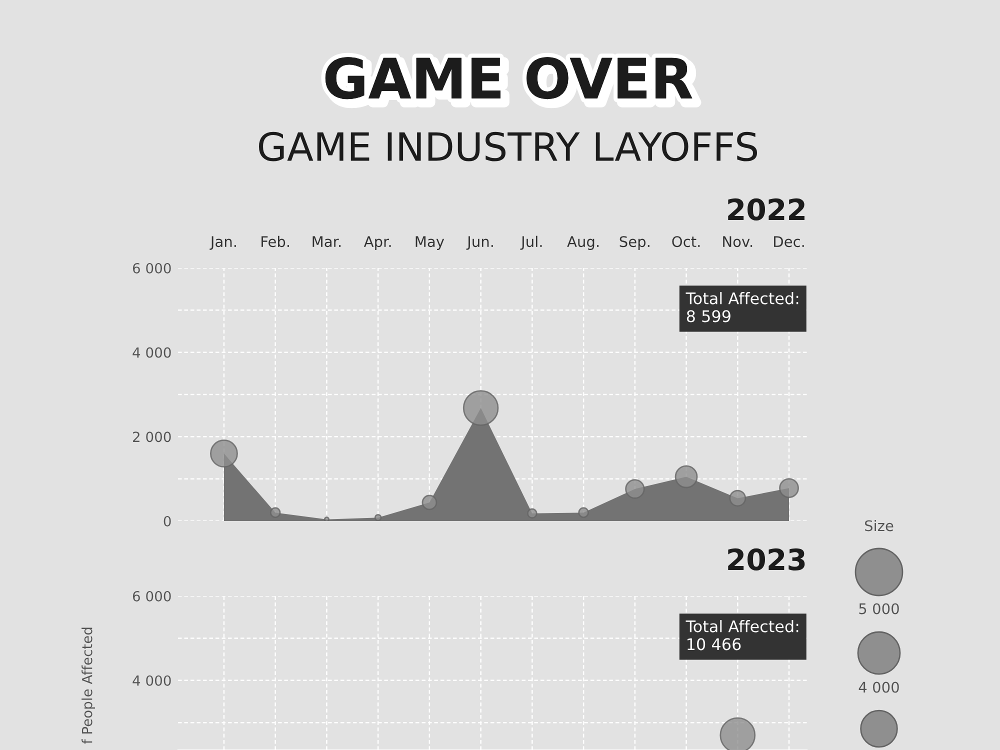  I want to click on annotation: Total Affected: 10 466, so click(742, 635).